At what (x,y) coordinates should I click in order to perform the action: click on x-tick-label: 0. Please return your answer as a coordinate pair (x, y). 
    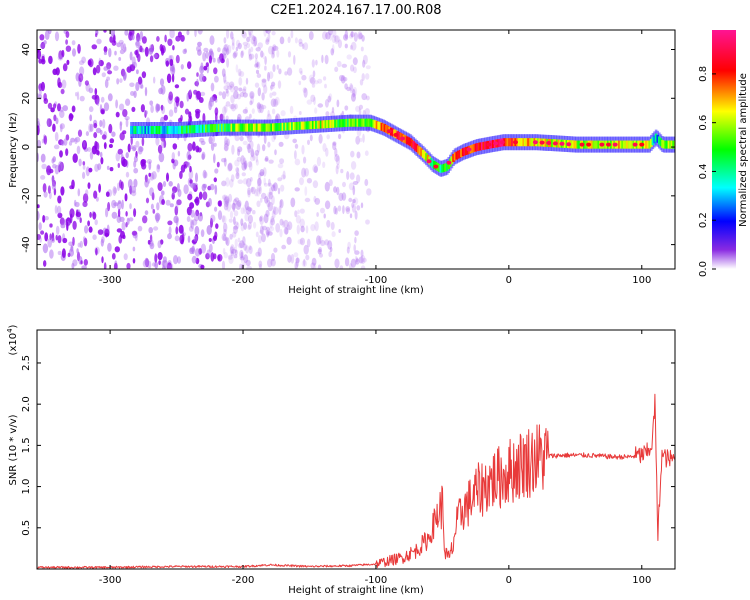
    Looking at the image, I should click on (509, 280).